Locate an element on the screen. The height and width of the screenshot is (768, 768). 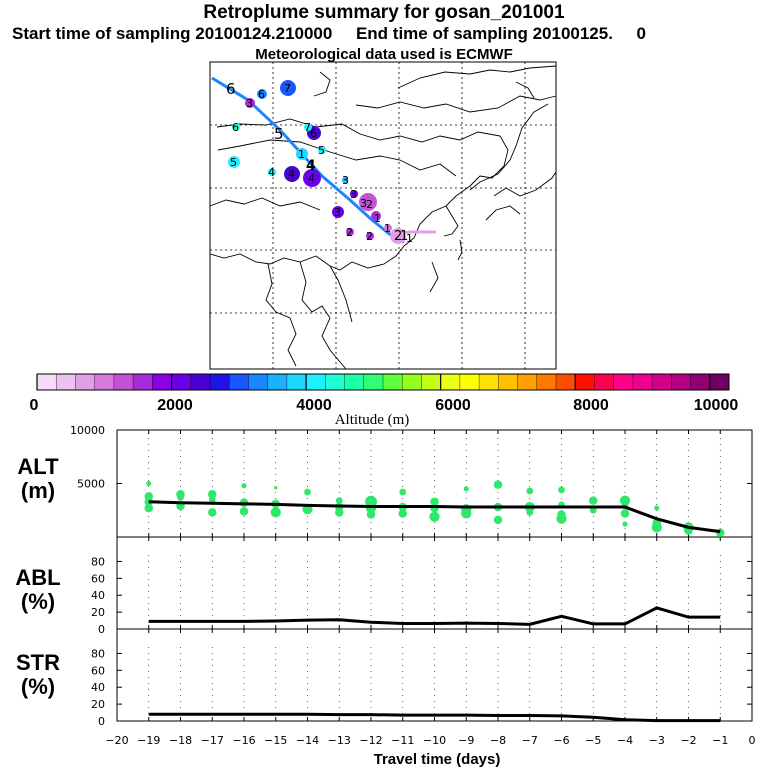
x-tick-label: −3 is located at coordinates (657, 740).